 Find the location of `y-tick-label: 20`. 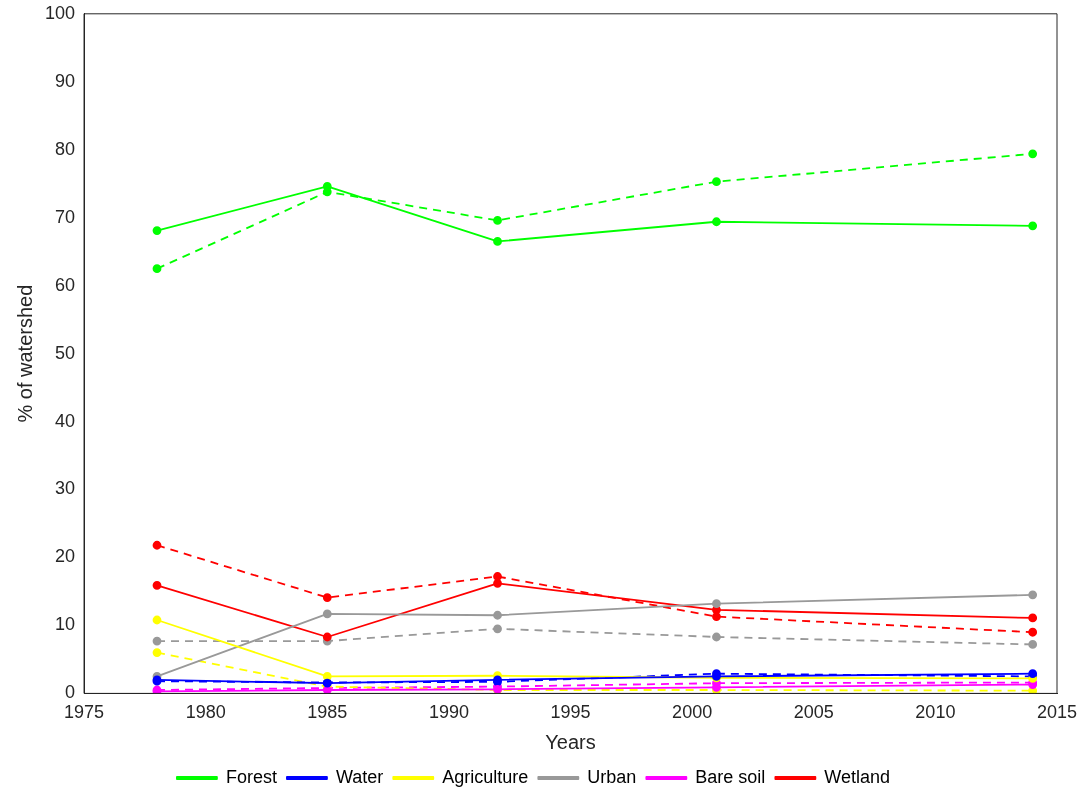

y-tick-label: 20 is located at coordinates (65, 556).